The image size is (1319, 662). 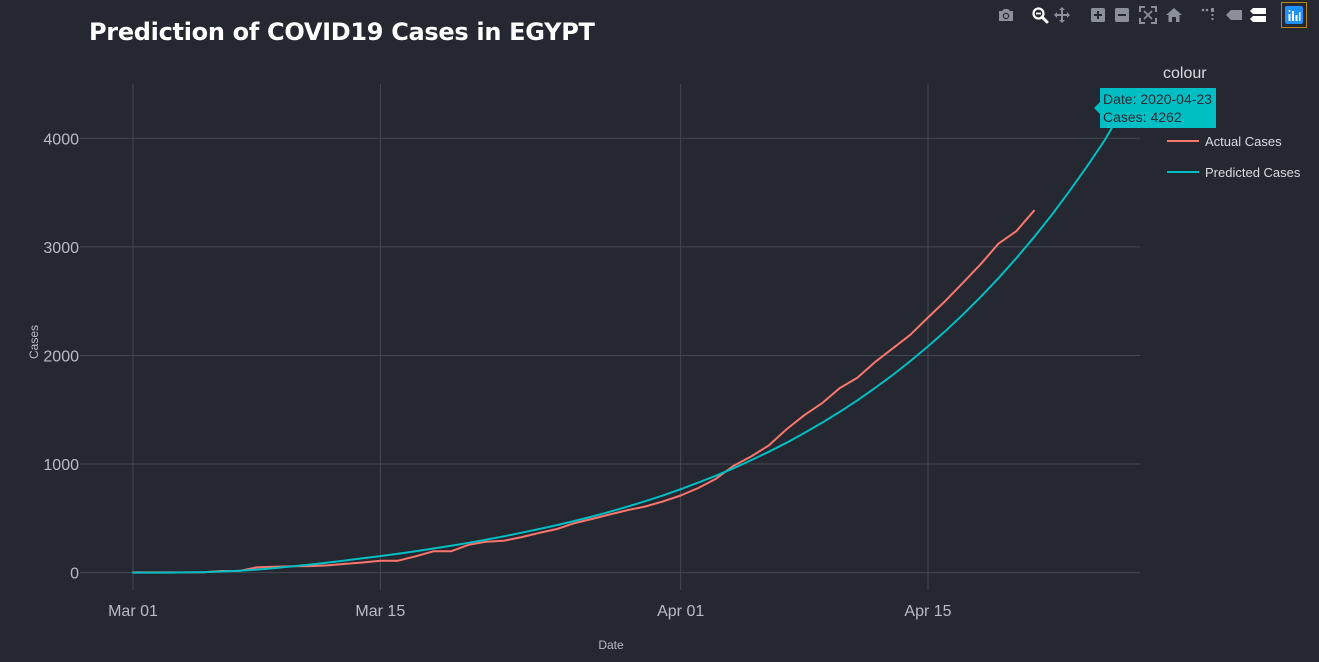 I want to click on tooltip-box, so click(x=1155, y=108).